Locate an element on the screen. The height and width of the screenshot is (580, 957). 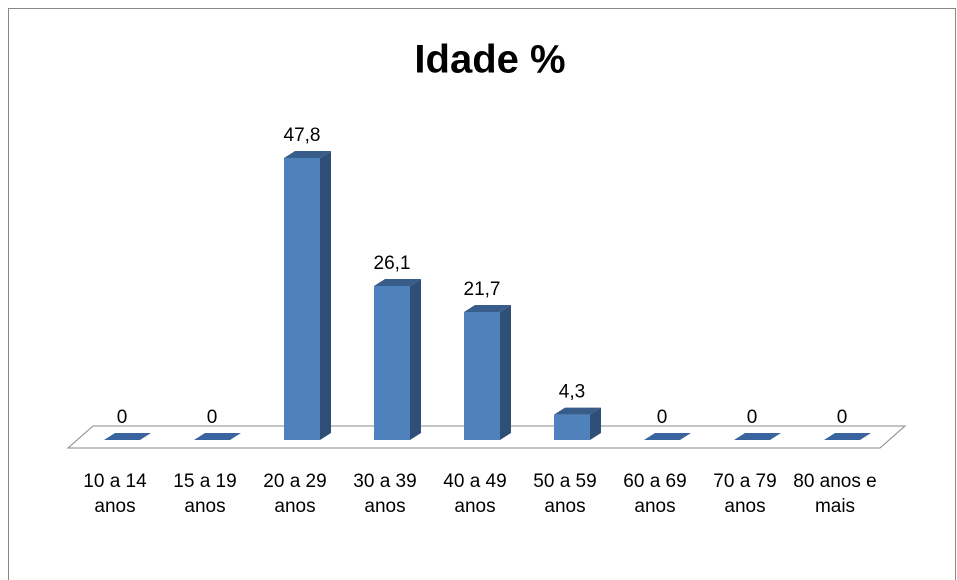
x-tick-label: 30 a 39 anos is located at coordinates (385, 494).